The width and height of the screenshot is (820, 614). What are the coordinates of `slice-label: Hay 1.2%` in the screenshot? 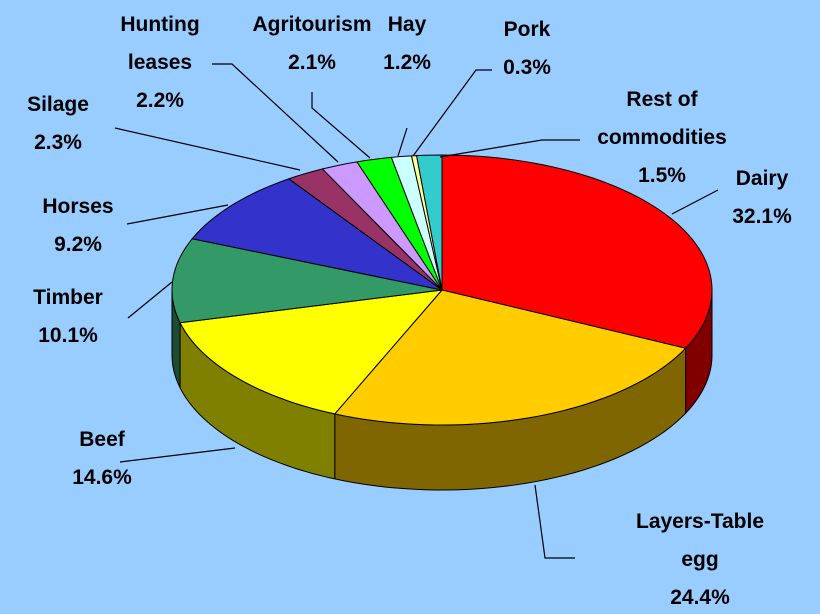 It's located at (407, 44).